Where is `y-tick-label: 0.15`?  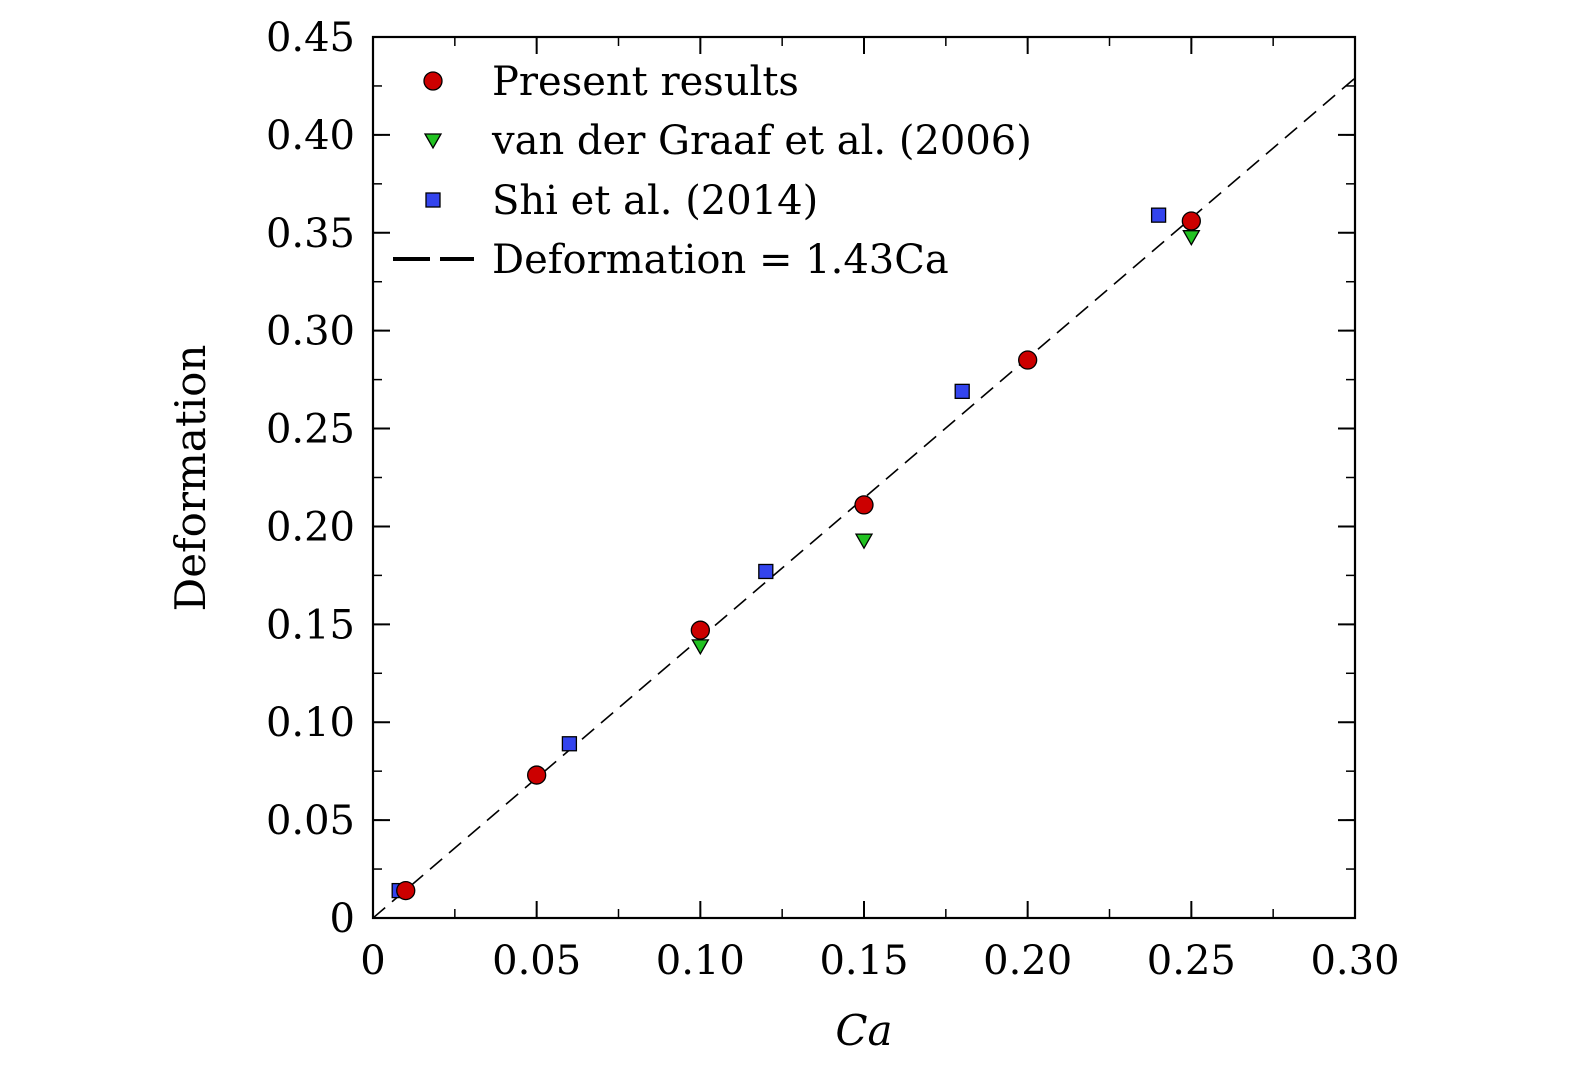
y-tick-label: 0.15 is located at coordinates (310, 625).